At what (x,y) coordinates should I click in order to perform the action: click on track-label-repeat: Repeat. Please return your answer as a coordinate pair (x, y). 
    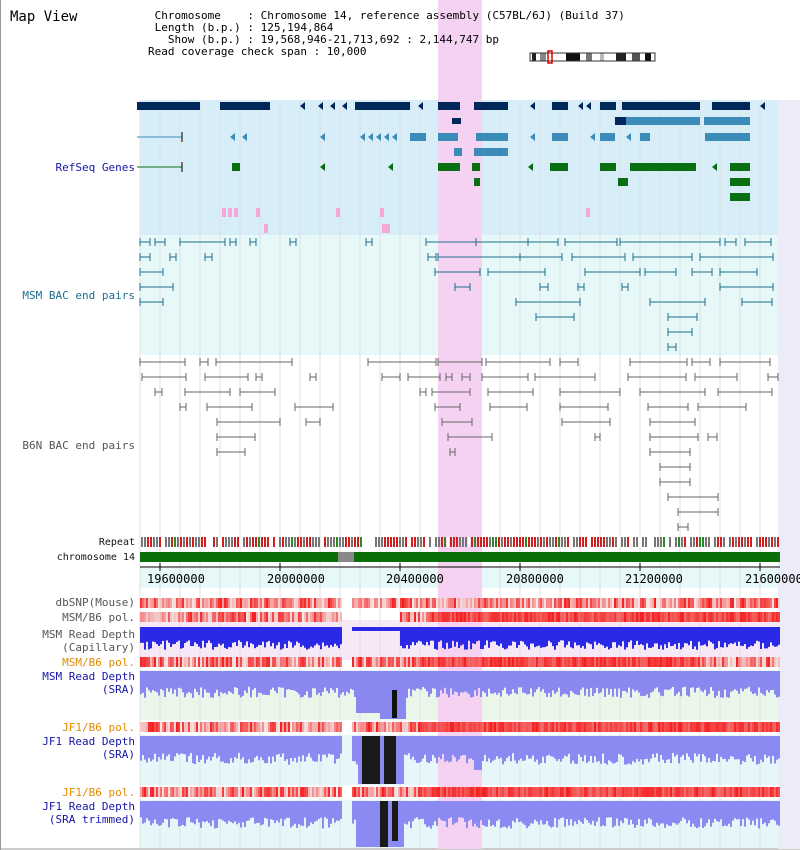
    Looking at the image, I should click on (116, 542).